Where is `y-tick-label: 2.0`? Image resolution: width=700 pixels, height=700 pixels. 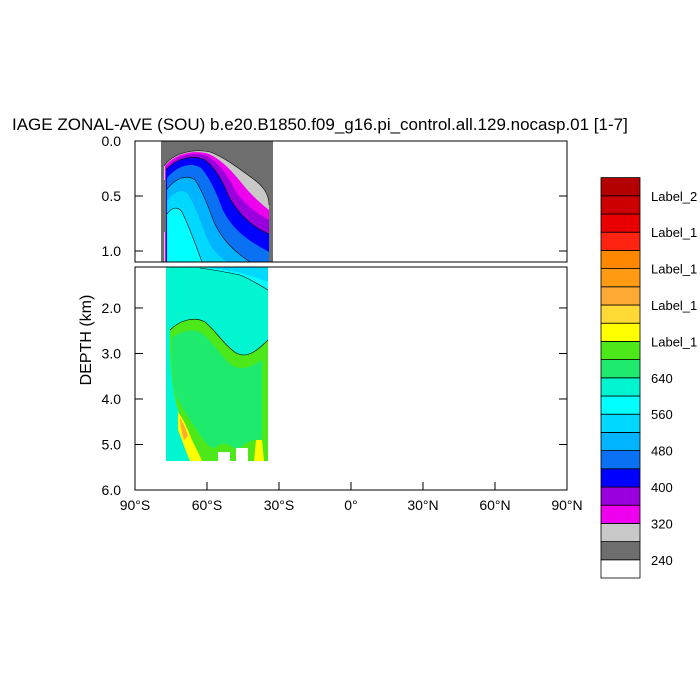
y-tick-label: 2.0 is located at coordinates (112, 308).